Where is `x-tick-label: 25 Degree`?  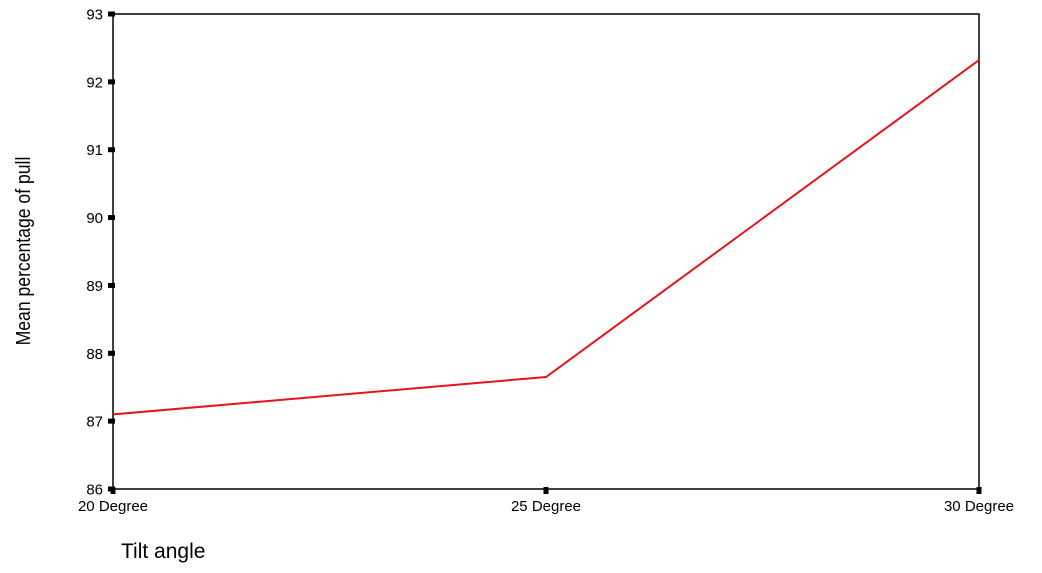 x-tick-label: 25 Degree is located at coordinates (546, 506).